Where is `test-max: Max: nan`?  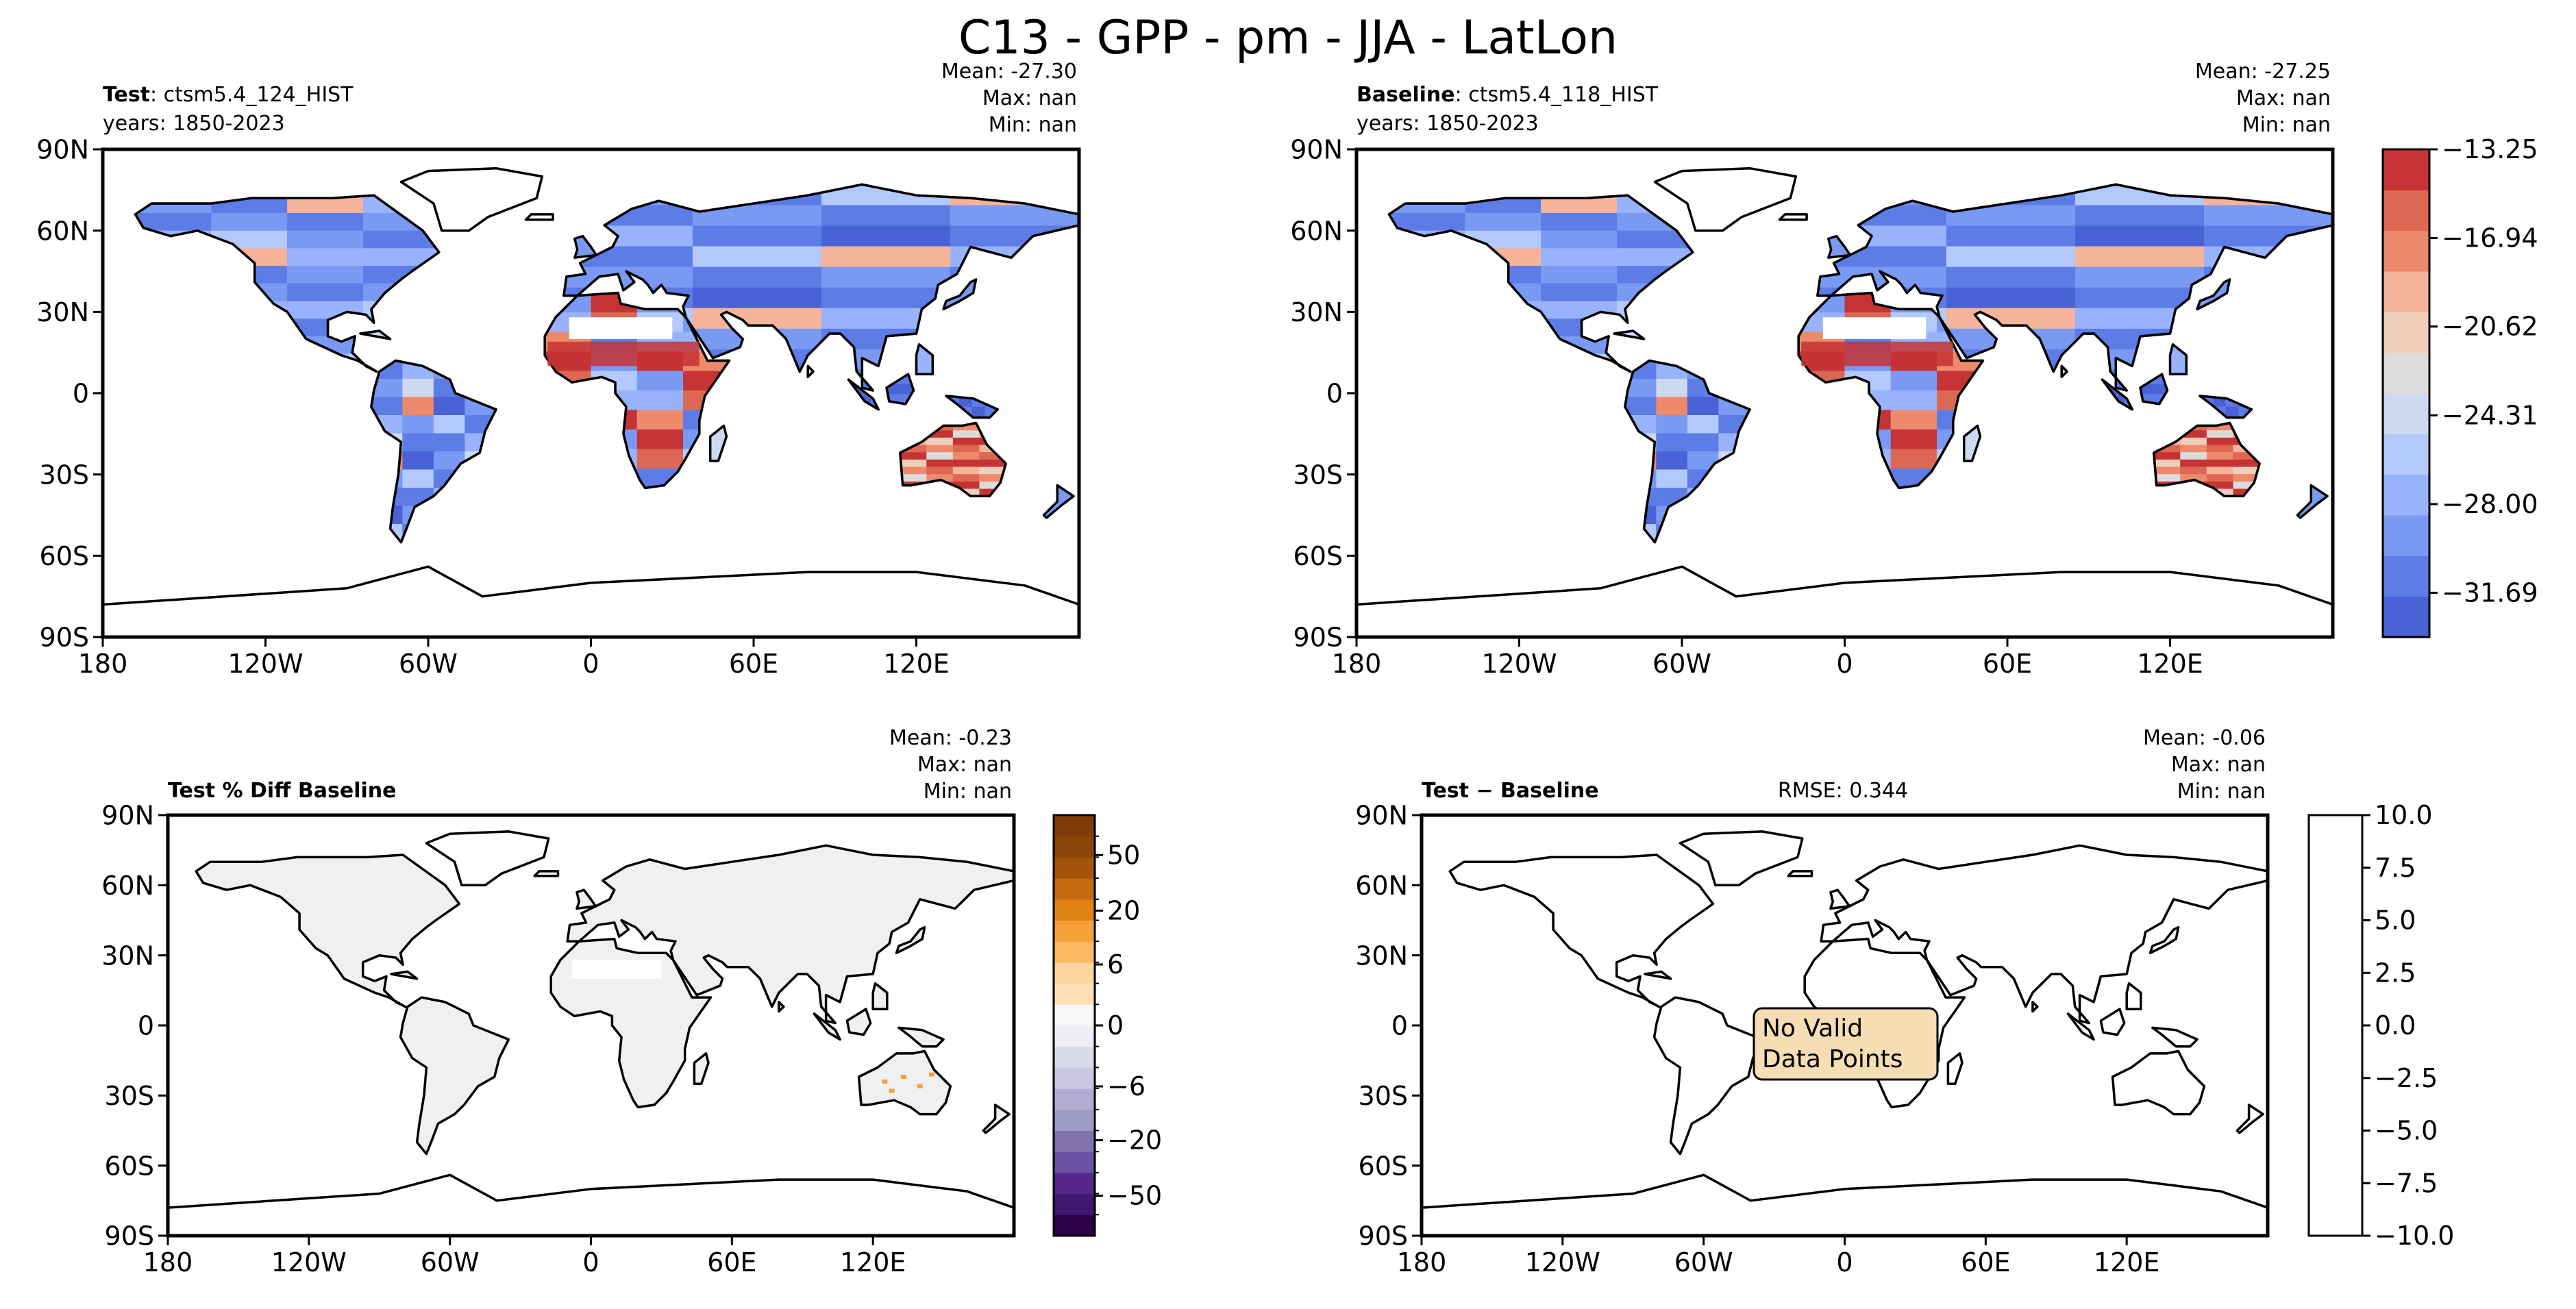 test-max: Max: nan is located at coordinates (1029, 98).